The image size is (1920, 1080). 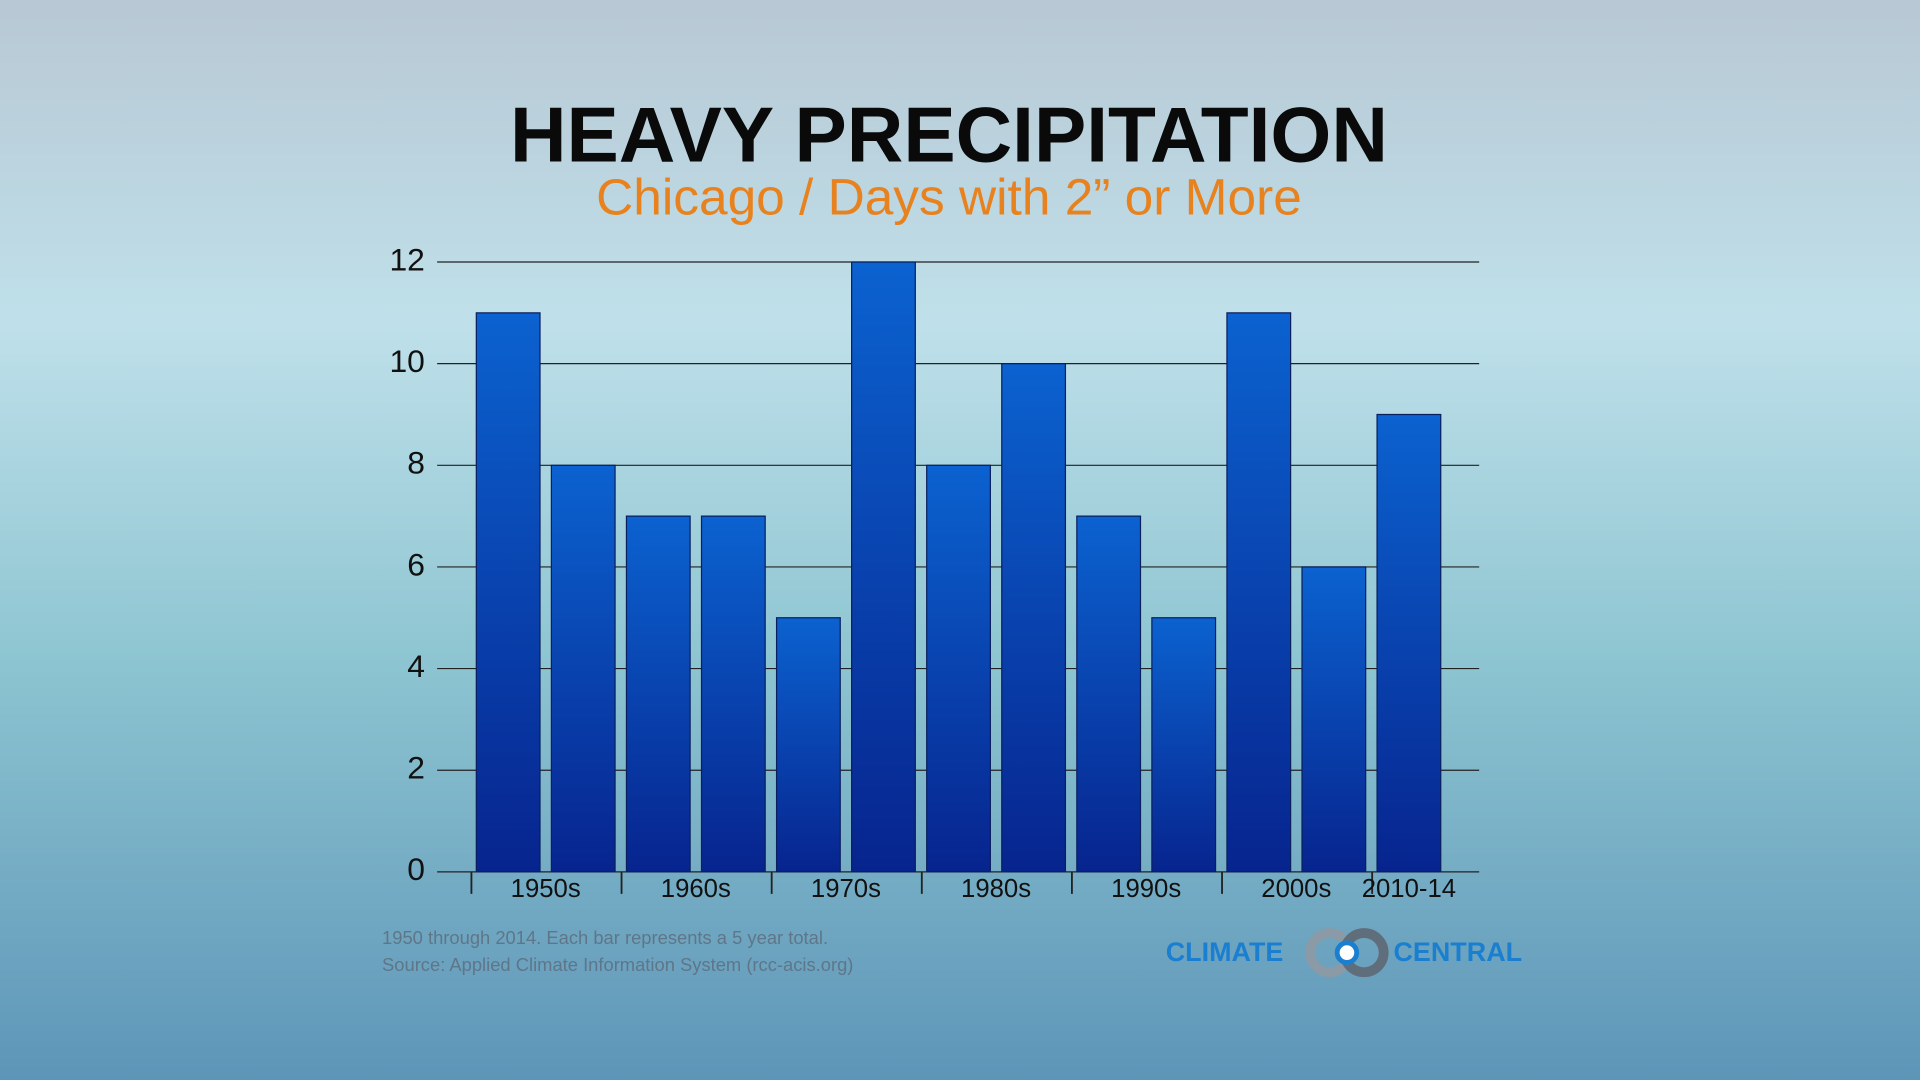 I want to click on logo-text: CLIMATE, so click(x=1225, y=952).